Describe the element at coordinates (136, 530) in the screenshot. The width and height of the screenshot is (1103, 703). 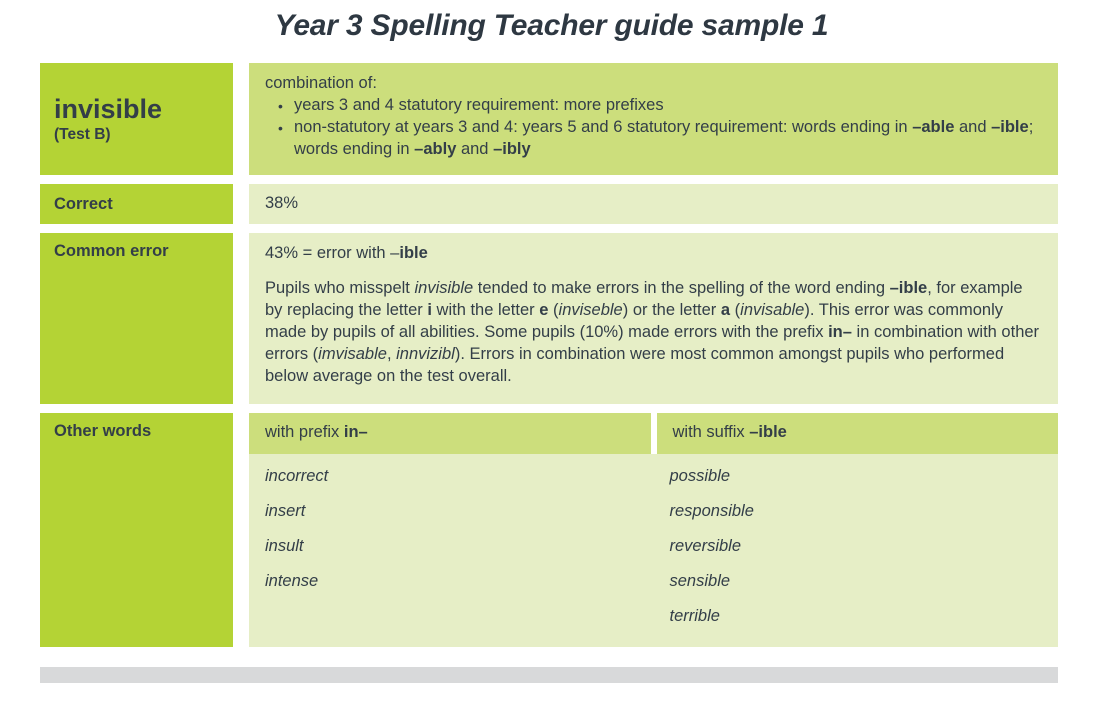
I see `other-words-header-cell: Other words` at that location.